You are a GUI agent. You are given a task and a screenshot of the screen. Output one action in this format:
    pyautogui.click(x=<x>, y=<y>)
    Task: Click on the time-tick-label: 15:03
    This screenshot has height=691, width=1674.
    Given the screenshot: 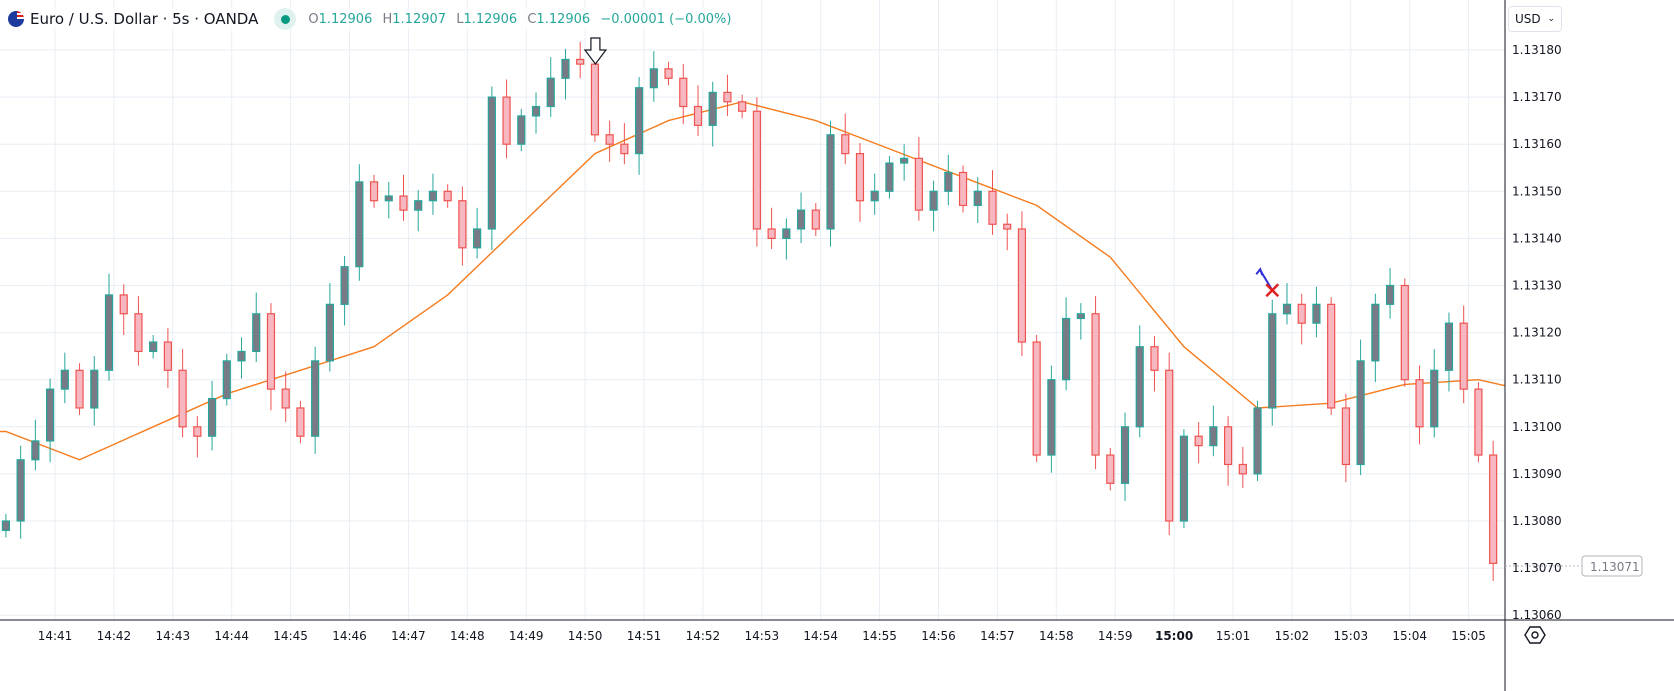 What is the action you would take?
    pyautogui.click(x=1351, y=636)
    